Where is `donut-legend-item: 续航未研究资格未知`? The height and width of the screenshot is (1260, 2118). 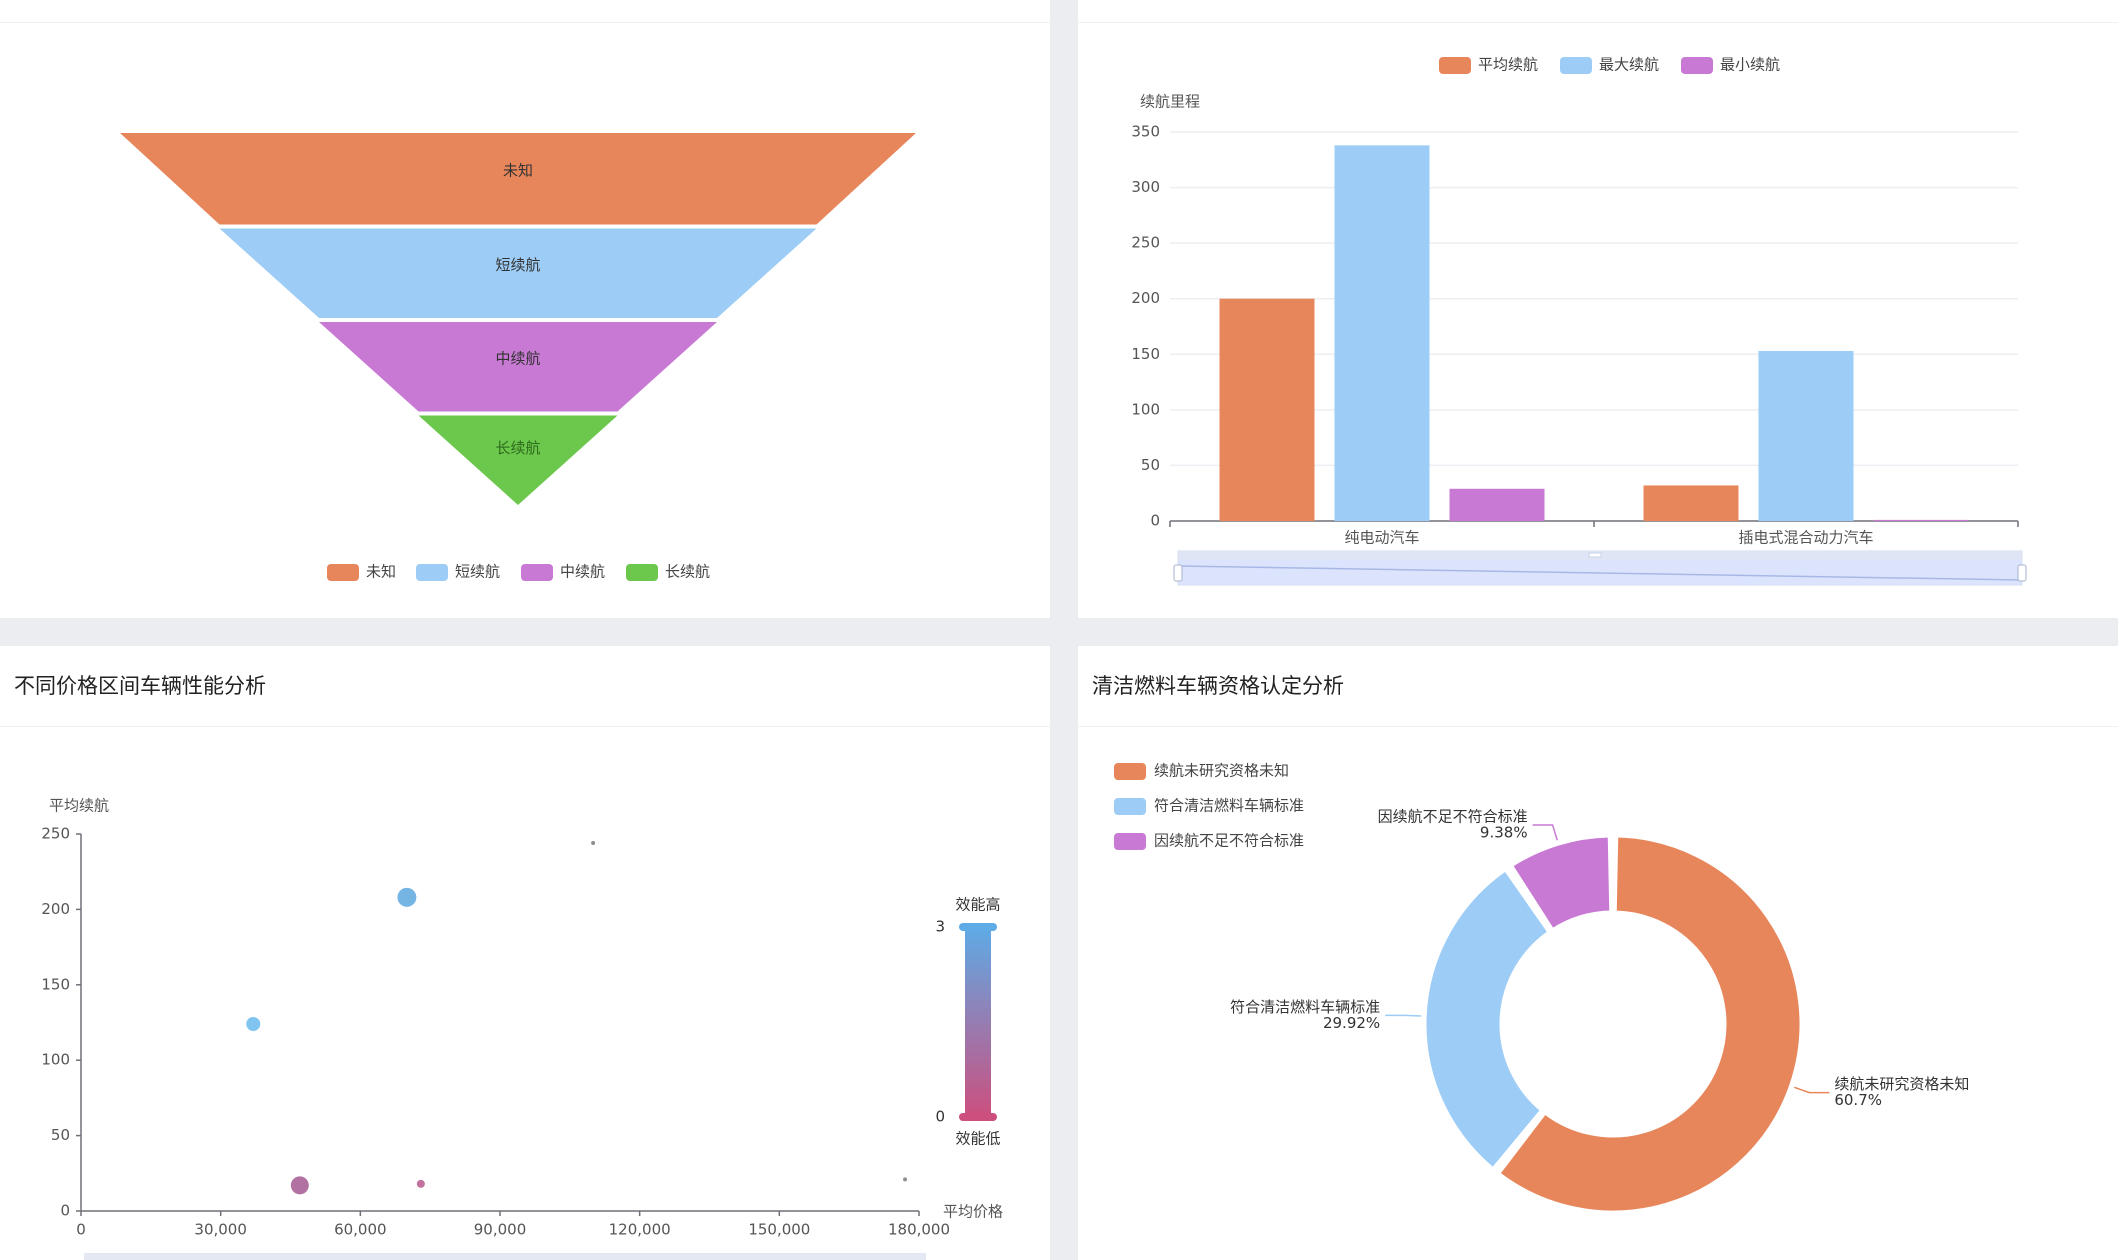 donut-legend-item: 续航未研究资格未知 is located at coordinates (1201, 771).